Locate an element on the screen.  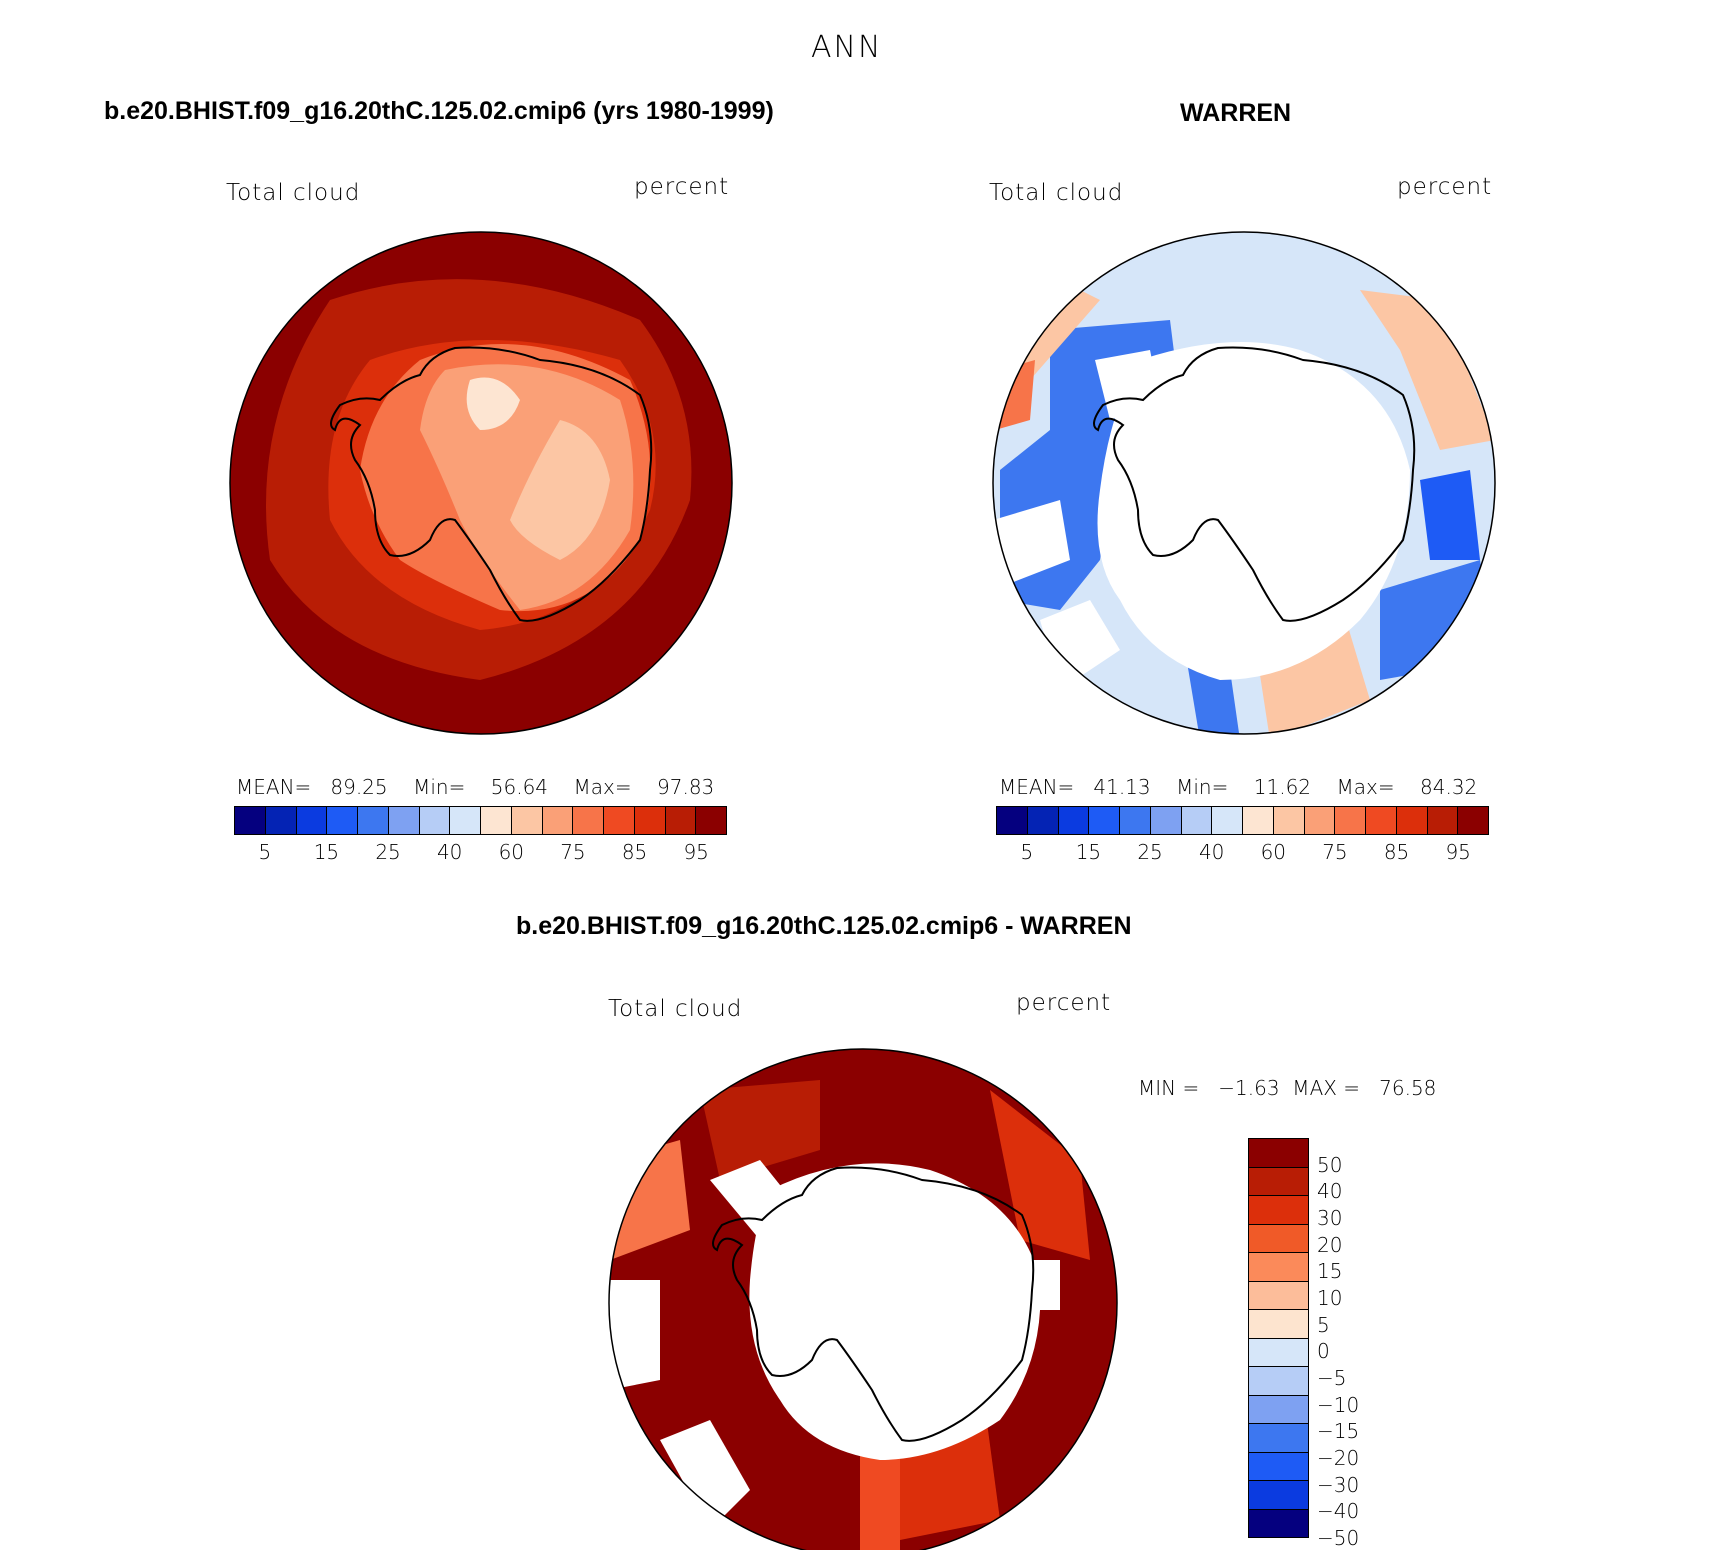
panel2-field-white-gap2 is located at coordinates (1080, 645).